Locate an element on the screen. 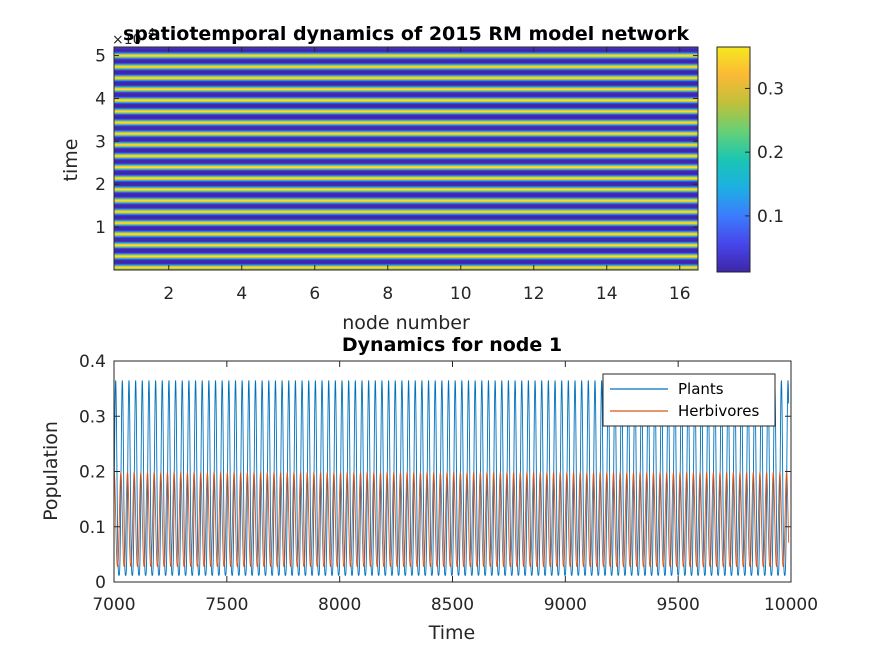 The width and height of the screenshot is (875, 656). line-x-tick-label: 8500 is located at coordinates (452, 605).